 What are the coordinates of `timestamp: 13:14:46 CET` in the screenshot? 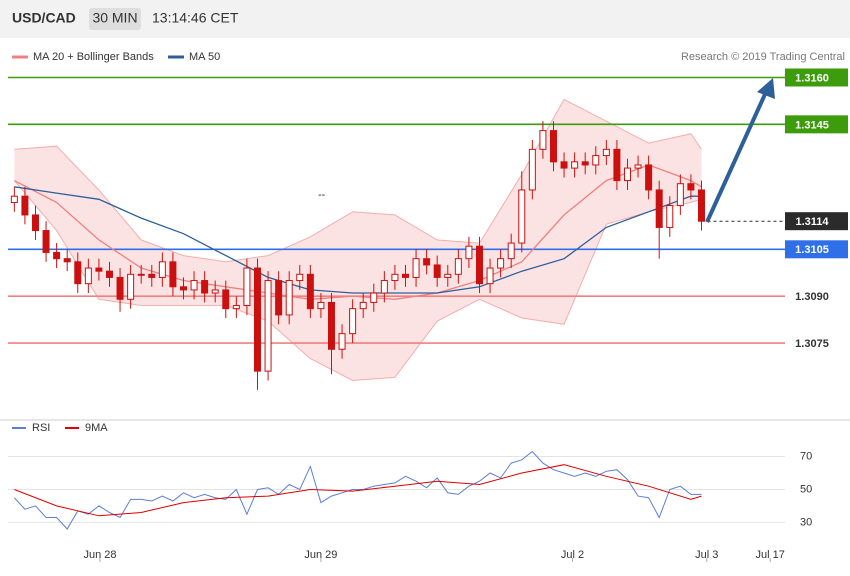 It's located at (195, 18).